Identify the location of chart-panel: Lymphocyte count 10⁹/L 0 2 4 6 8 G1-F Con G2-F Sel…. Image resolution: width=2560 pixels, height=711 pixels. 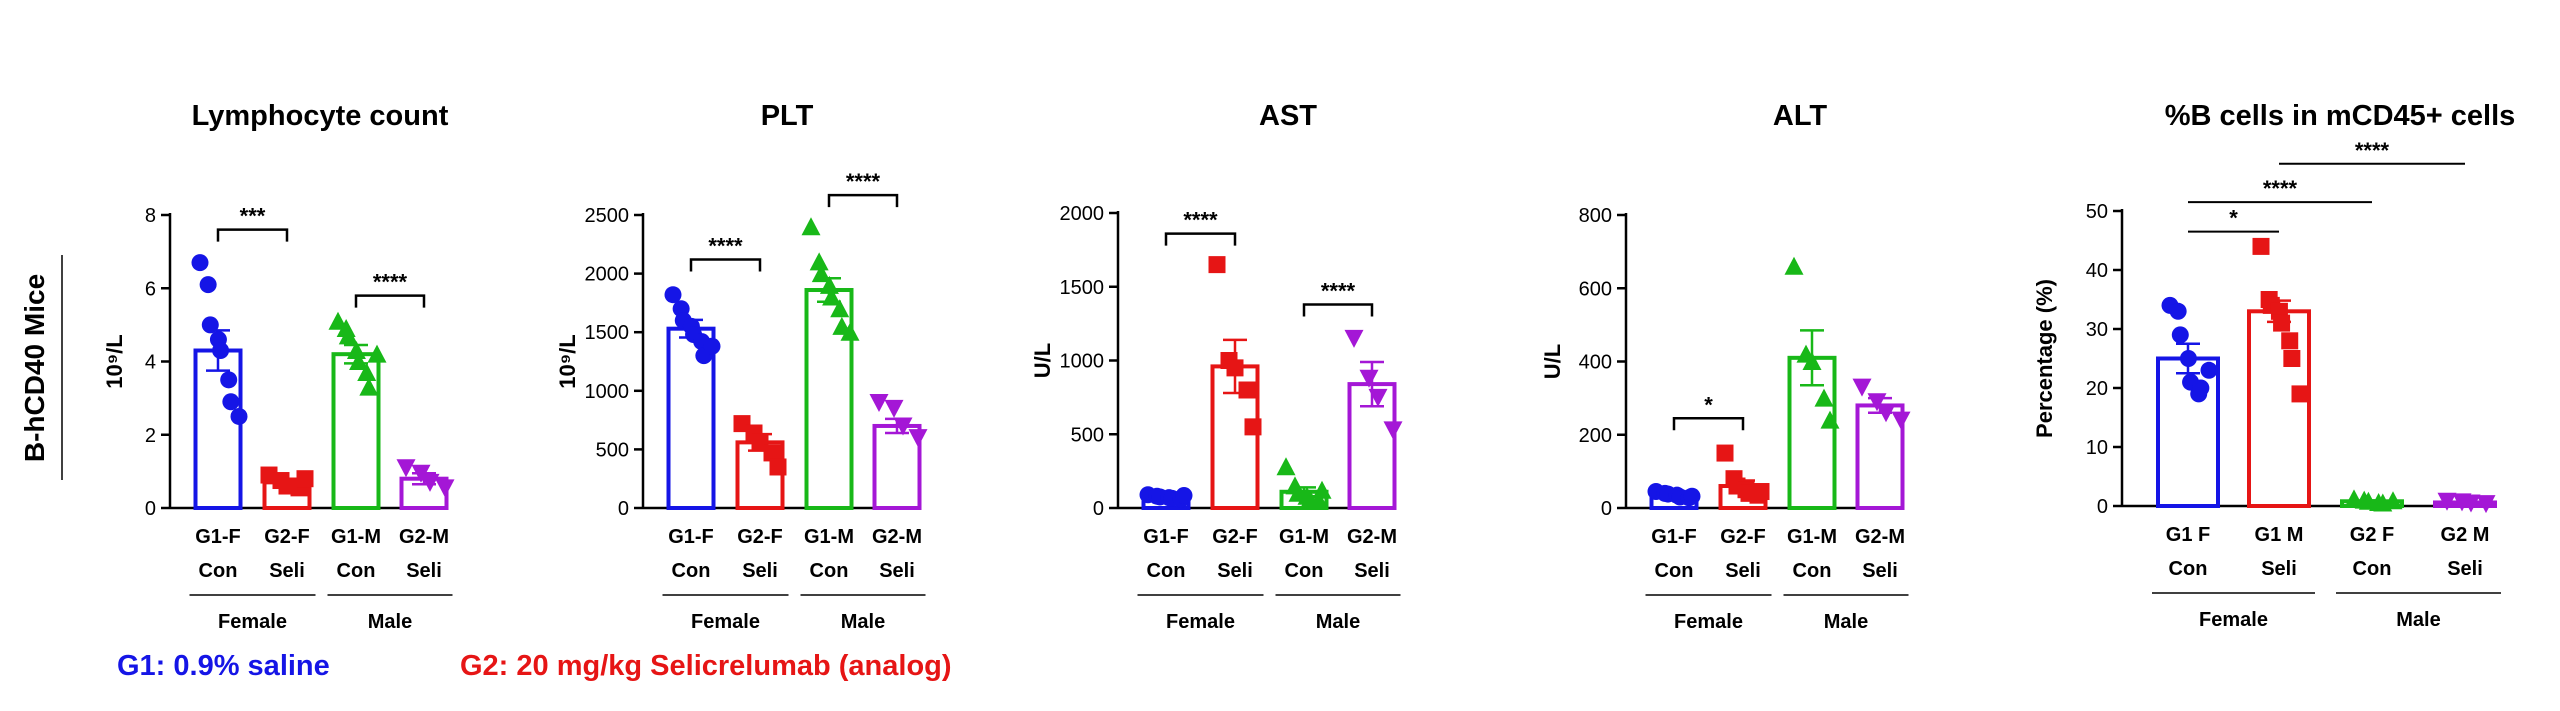
(278, 366).